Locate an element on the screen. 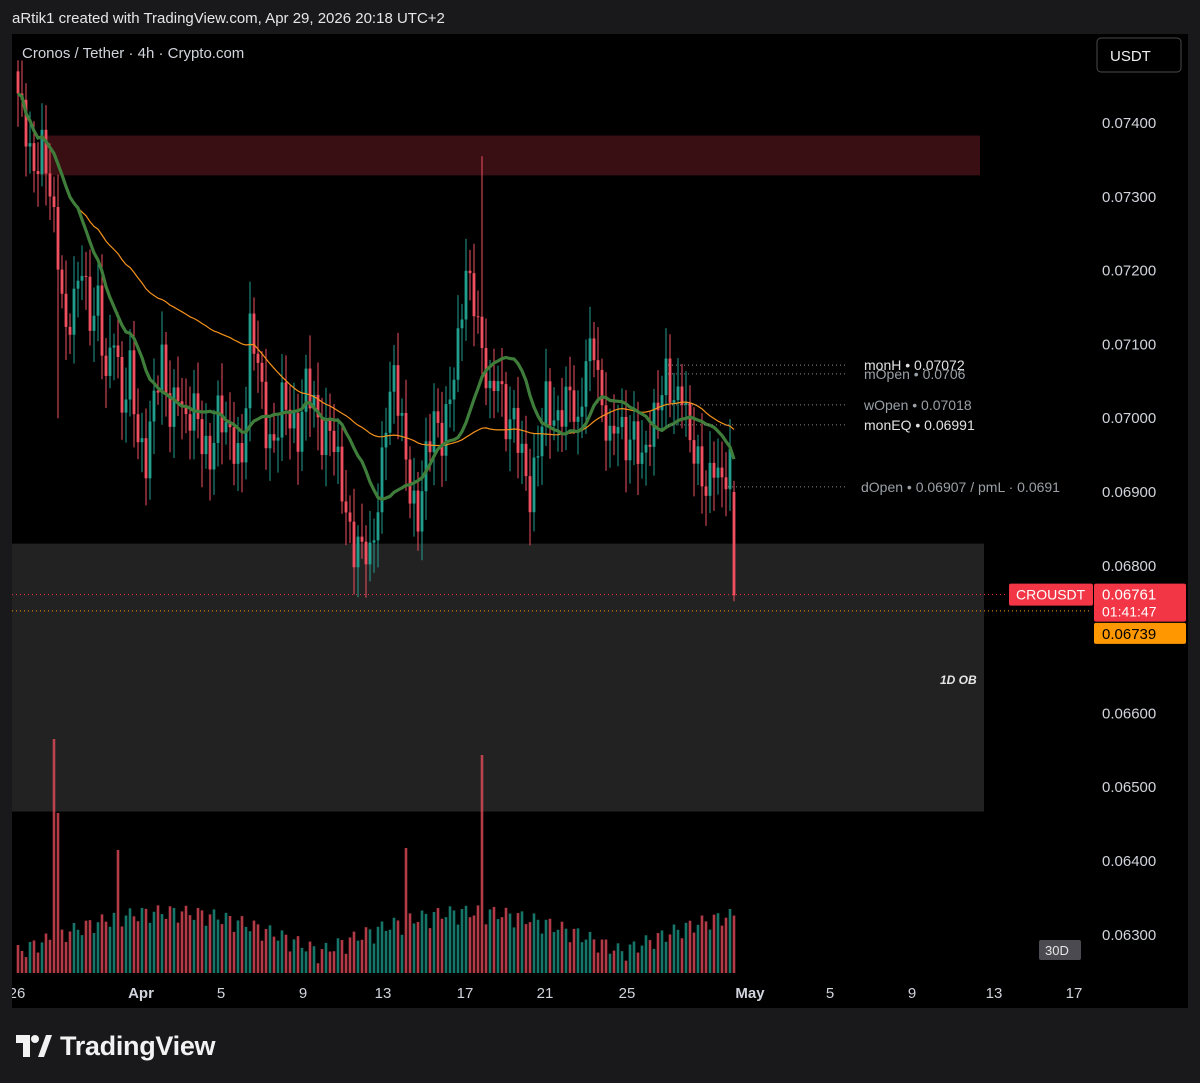 The width and height of the screenshot is (1200, 1083). last-price-value: 0.06761 is located at coordinates (1129, 595).